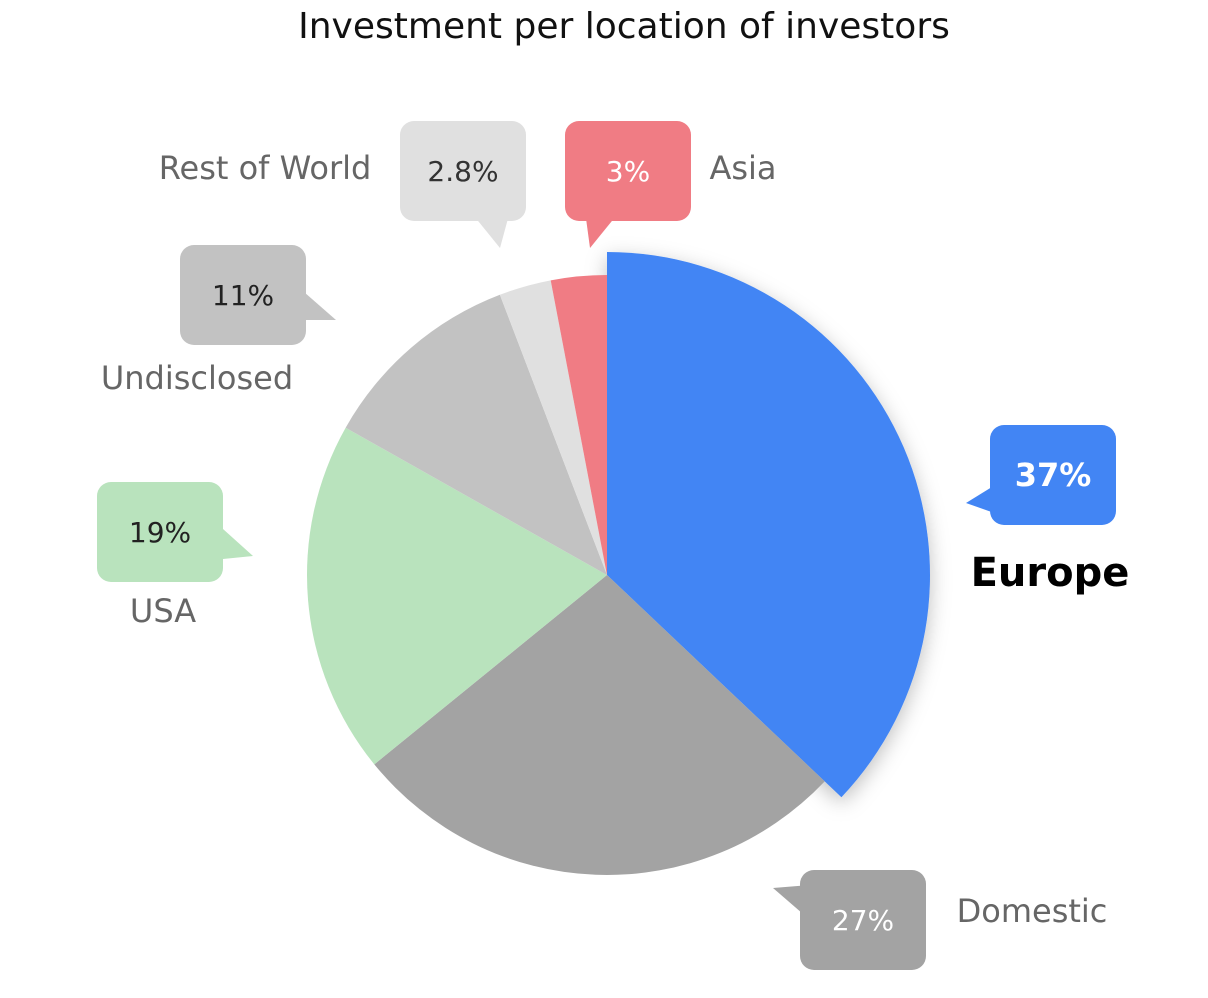 This screenshot has width=1208, height=998. I want to click on value-label: 3%, so click(628, 171).